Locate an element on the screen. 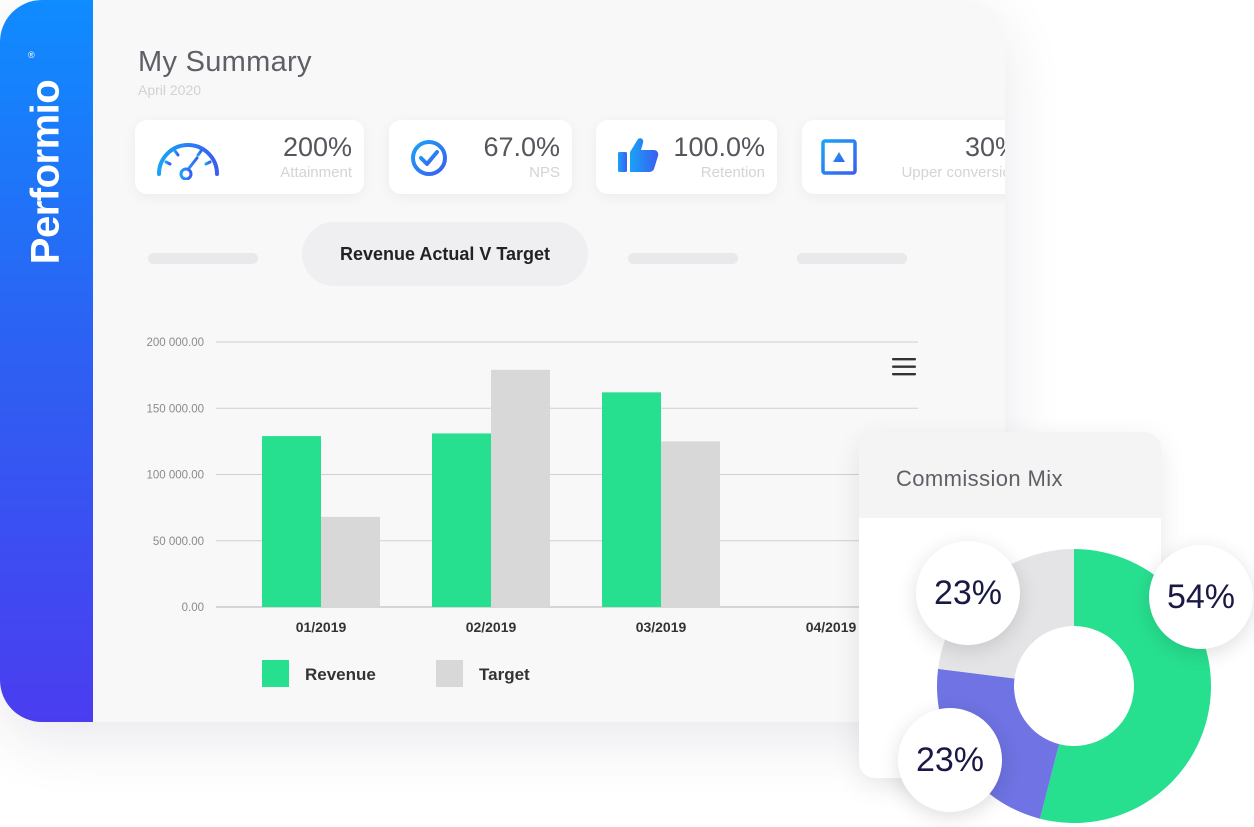 The height and width of the screenshot is (827, 1254). y-tick-label: 200 000.00 is located at coordinates (175, 343).